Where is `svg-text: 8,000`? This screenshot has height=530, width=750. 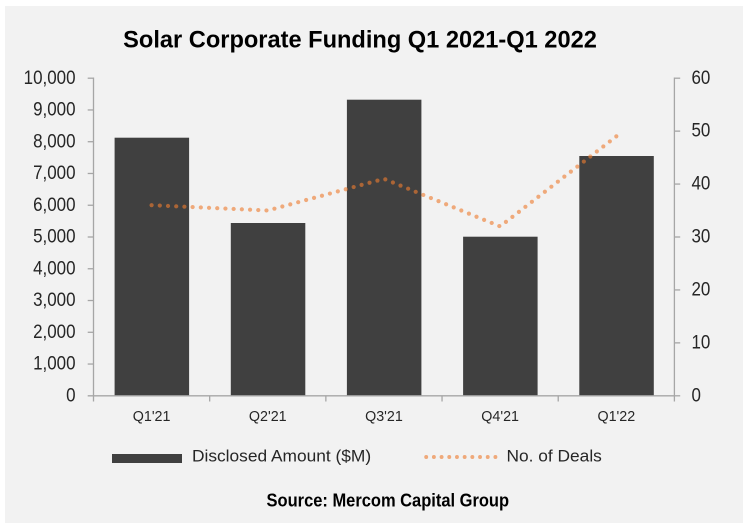 svg-text: 8,000 is located at coordinates (54, 140).